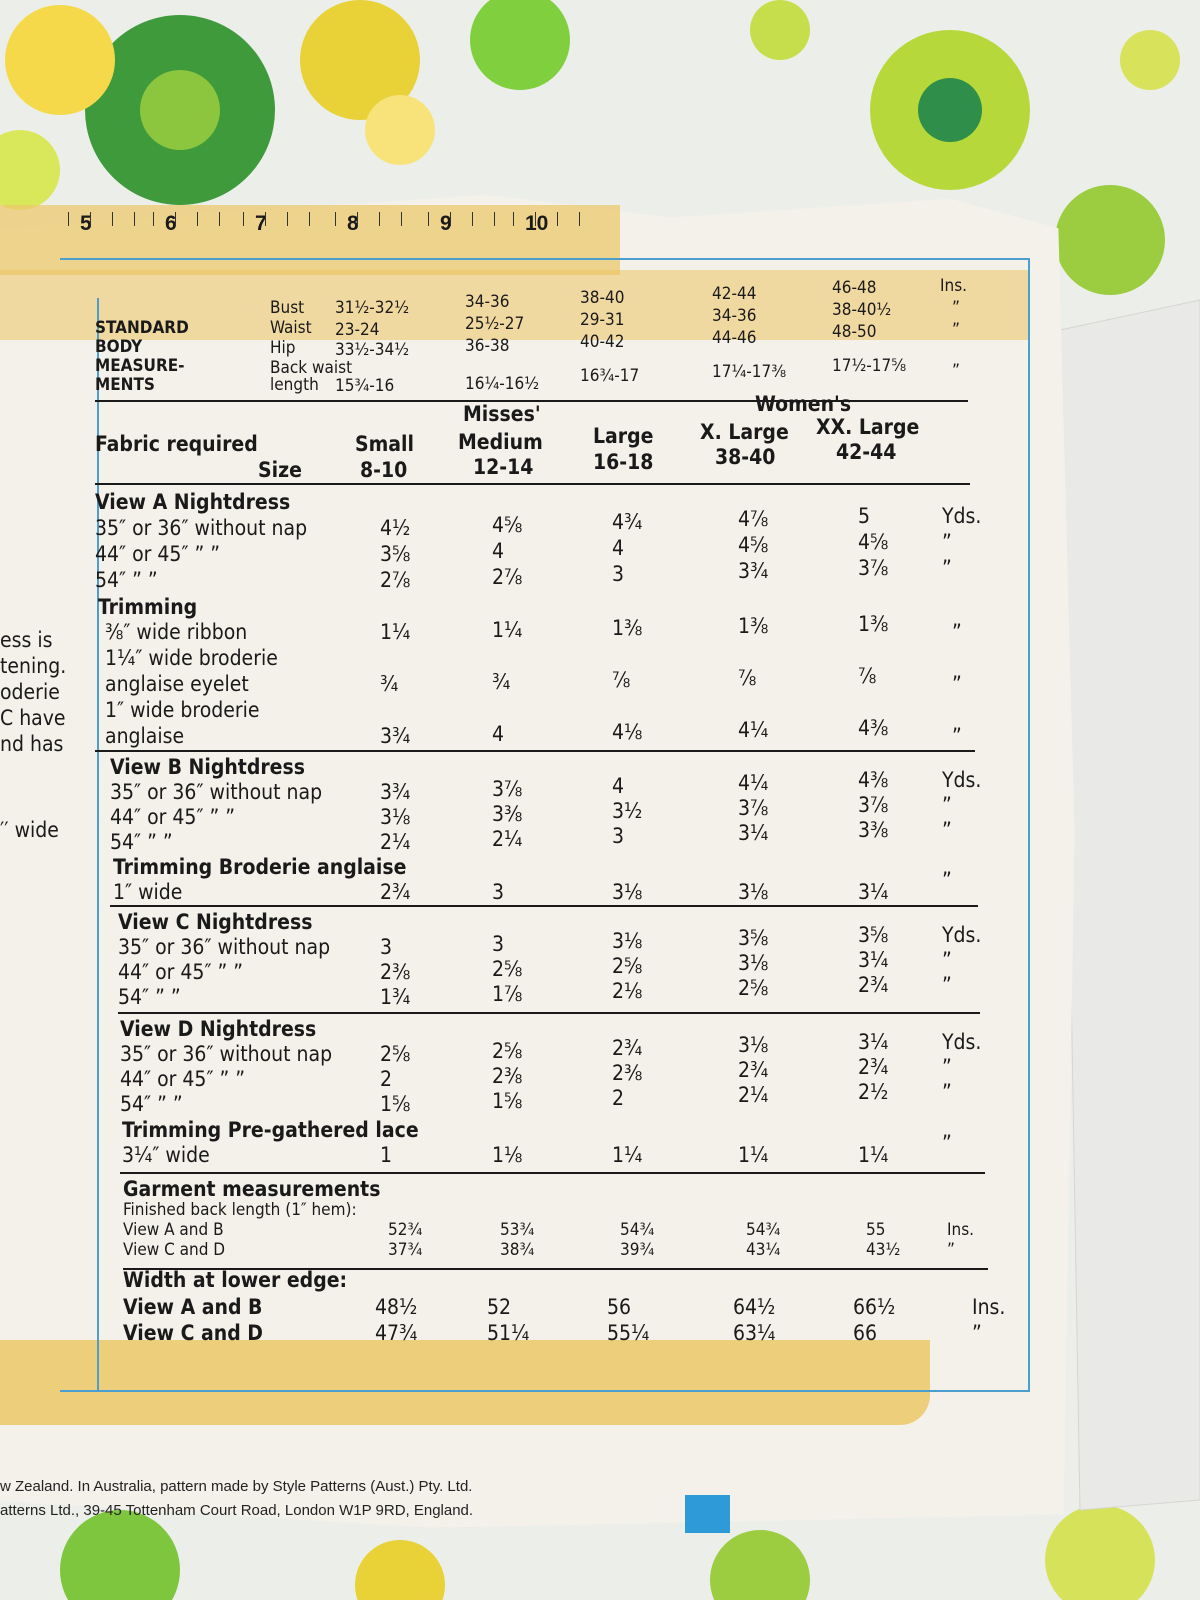 This screenshot has height=1600, width=1200. Describe the element at coordinates (745, 457) in the screenshot. I see `size-range: 38-40` at that location.